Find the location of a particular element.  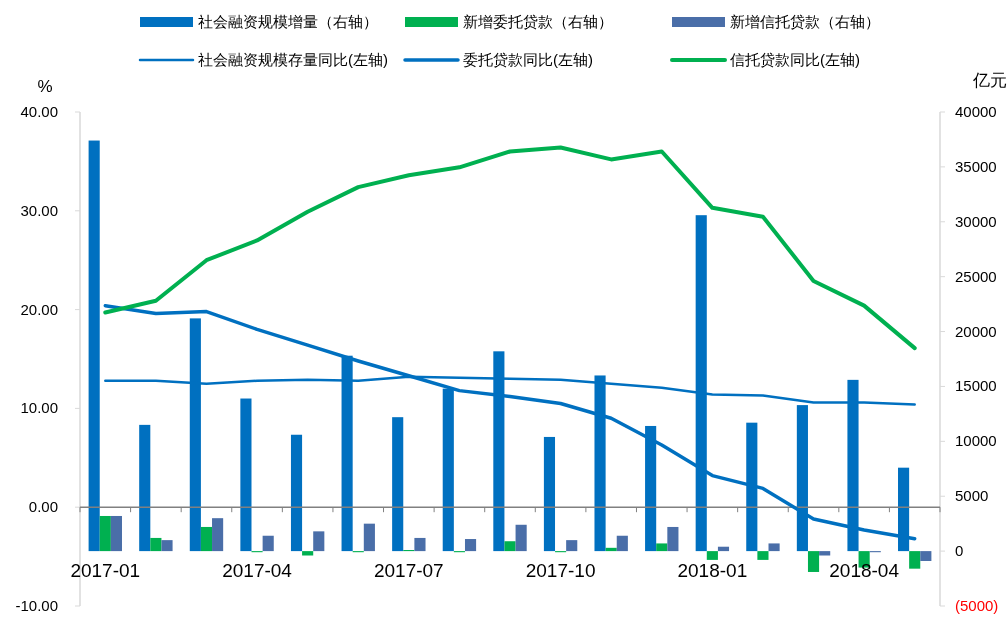

y2-tick-label: 25000 is located at coordinates (976, 276).